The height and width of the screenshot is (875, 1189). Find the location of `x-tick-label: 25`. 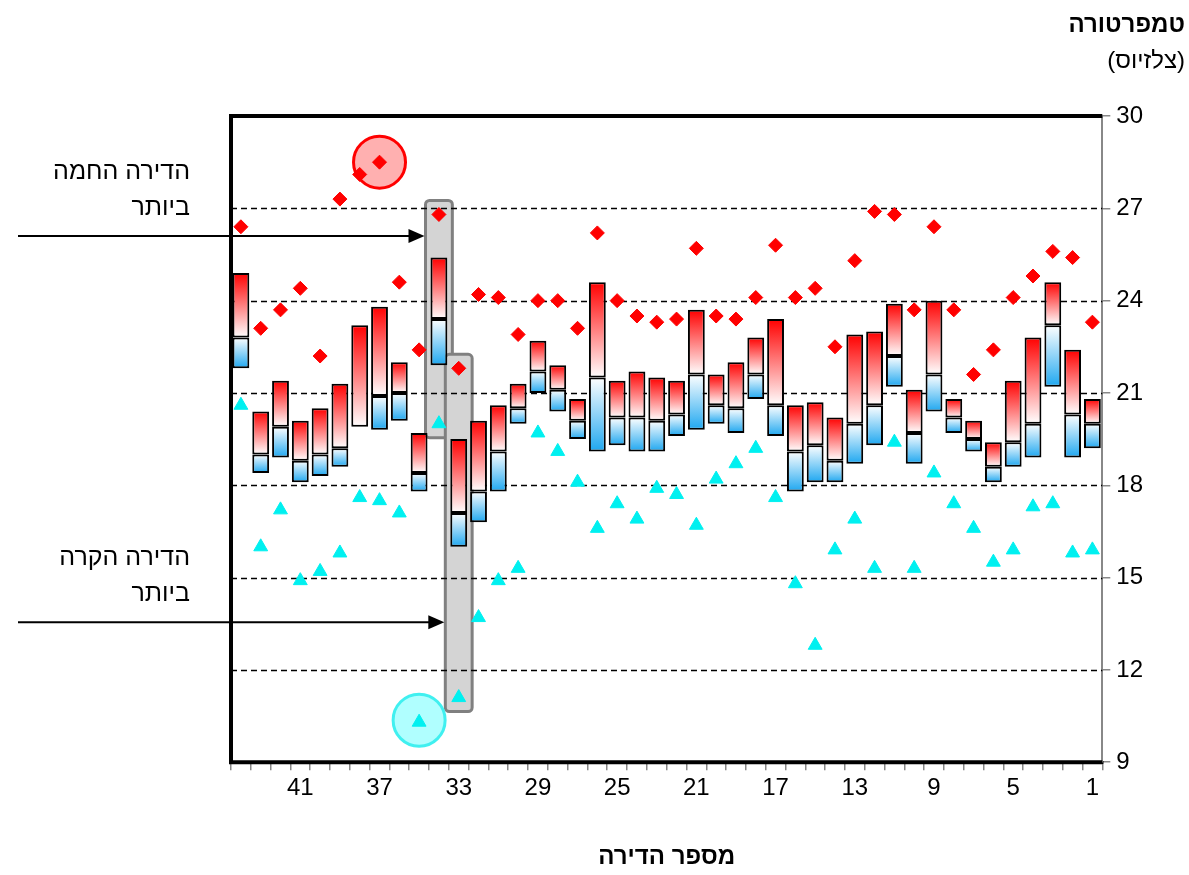

x-tick-label: 25 is located at coordinates (617, 787).